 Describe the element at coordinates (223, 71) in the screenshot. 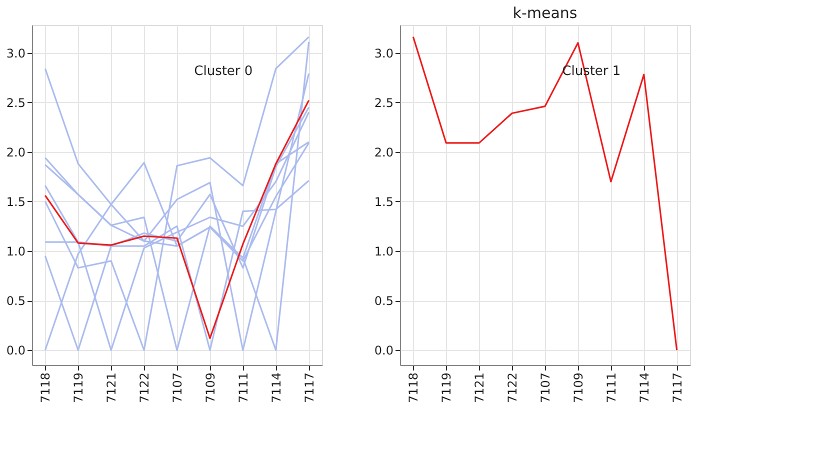

I see `annotation: Cluster 0` at that location.